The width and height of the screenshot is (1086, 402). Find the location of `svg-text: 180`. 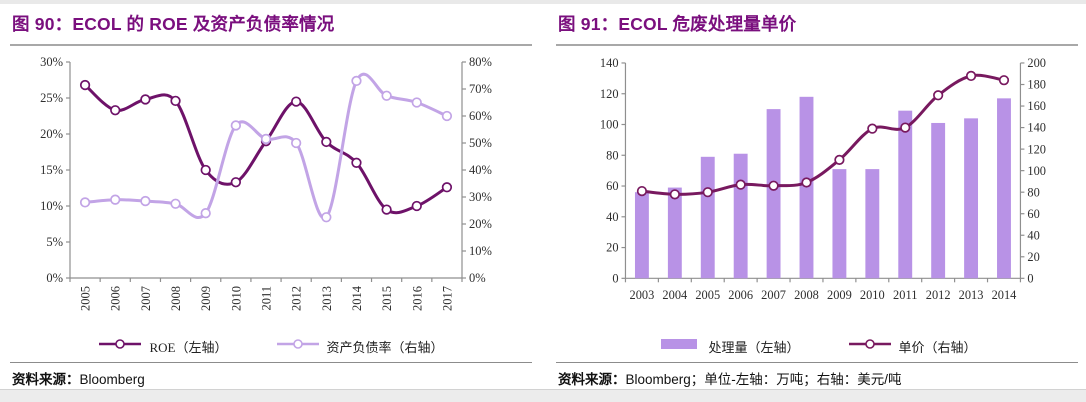

svg-text: 180 is located at coordinates (1036, 85).